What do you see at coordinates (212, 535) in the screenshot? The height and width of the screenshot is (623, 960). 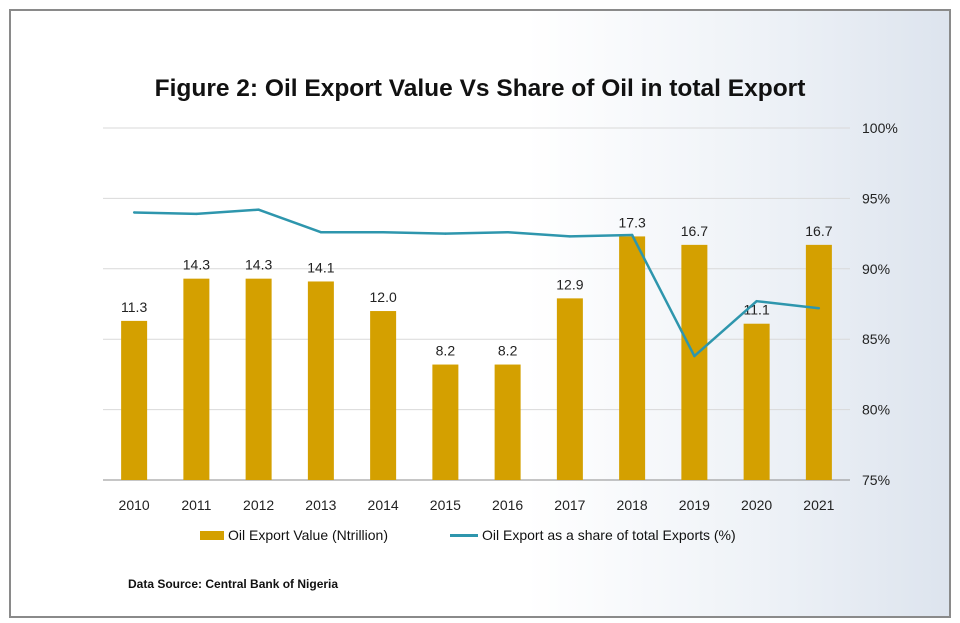 I see `legend-swatch-bar` at bounding box center [212, 535].